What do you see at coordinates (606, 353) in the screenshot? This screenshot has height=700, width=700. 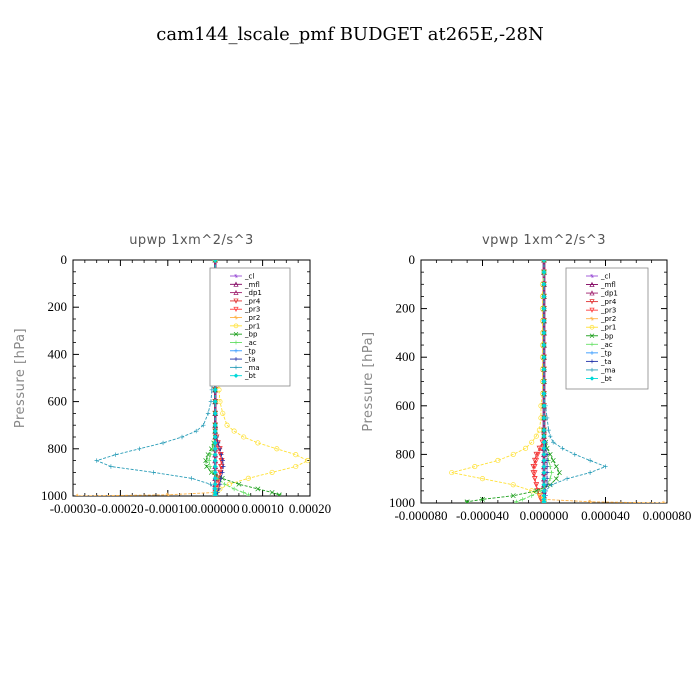 I see `legend-label: _tp` at bounding box center [606, 353].